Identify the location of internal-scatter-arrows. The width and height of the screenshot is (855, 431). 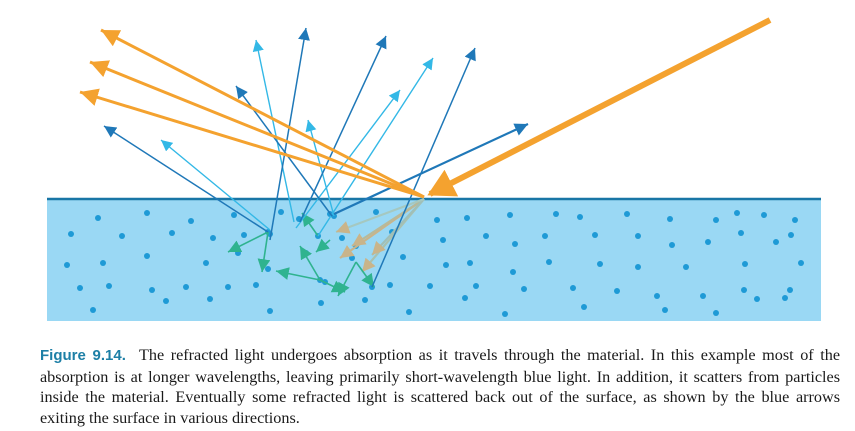
(326, 247).